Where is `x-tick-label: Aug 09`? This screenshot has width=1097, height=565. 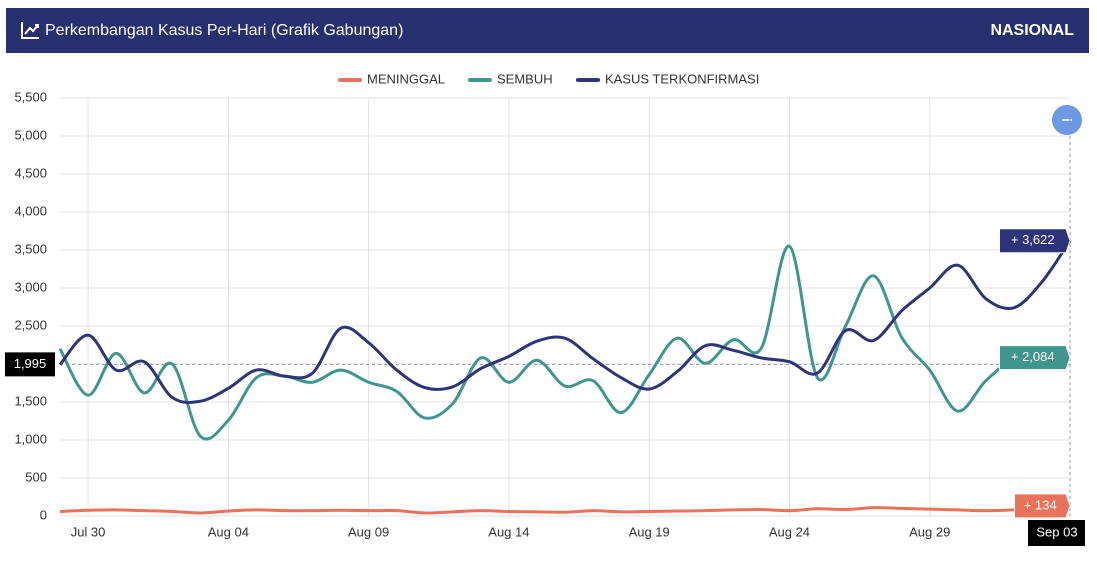 x-tick-label: Aug 09 is located at coordinates (368, 531).